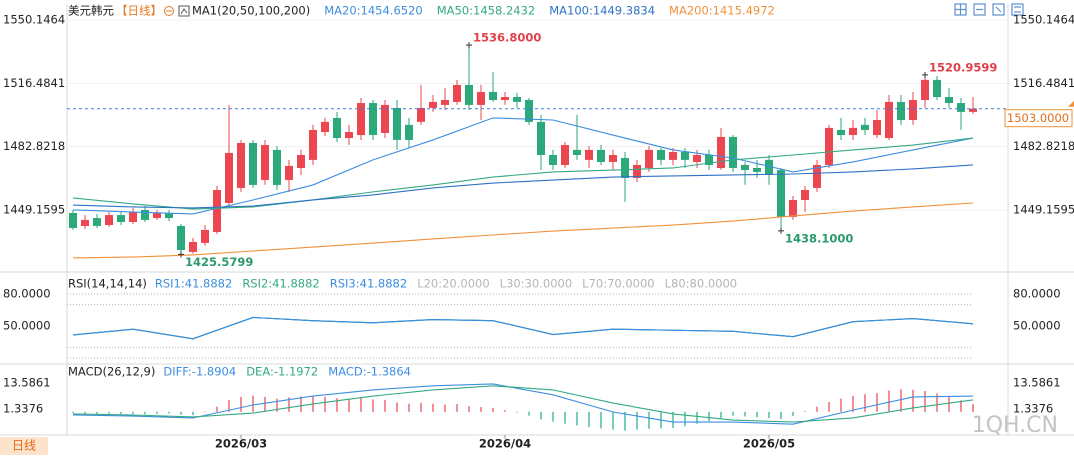 The image size is (1074, 460). I want to click on level-label: L80:80.0000, so click(701, 284).